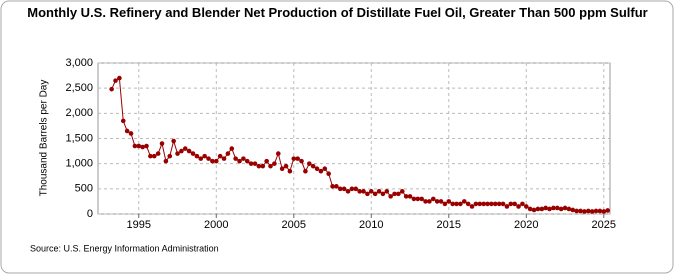 This screenshot has height=275, width=675. Describe the element at coordinates (526, 225) in the screenshot. I see `x-tick-label: 2020` at that location.